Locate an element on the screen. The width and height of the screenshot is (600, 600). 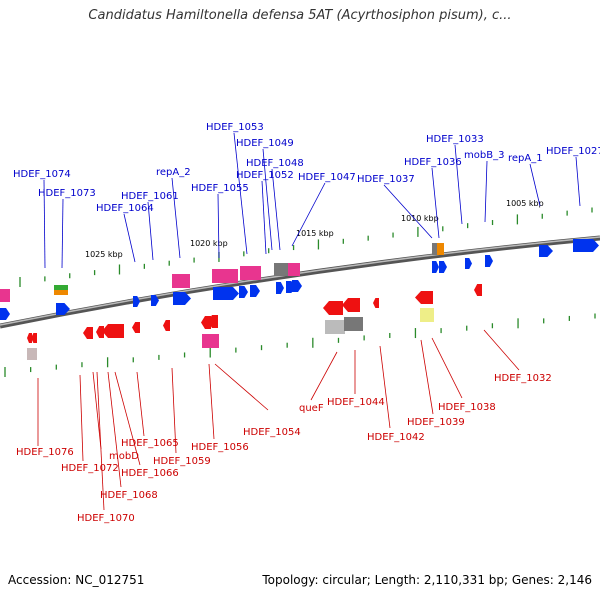
forward-gene-label: HDEF_1052 is located at coordinates (265, 175).